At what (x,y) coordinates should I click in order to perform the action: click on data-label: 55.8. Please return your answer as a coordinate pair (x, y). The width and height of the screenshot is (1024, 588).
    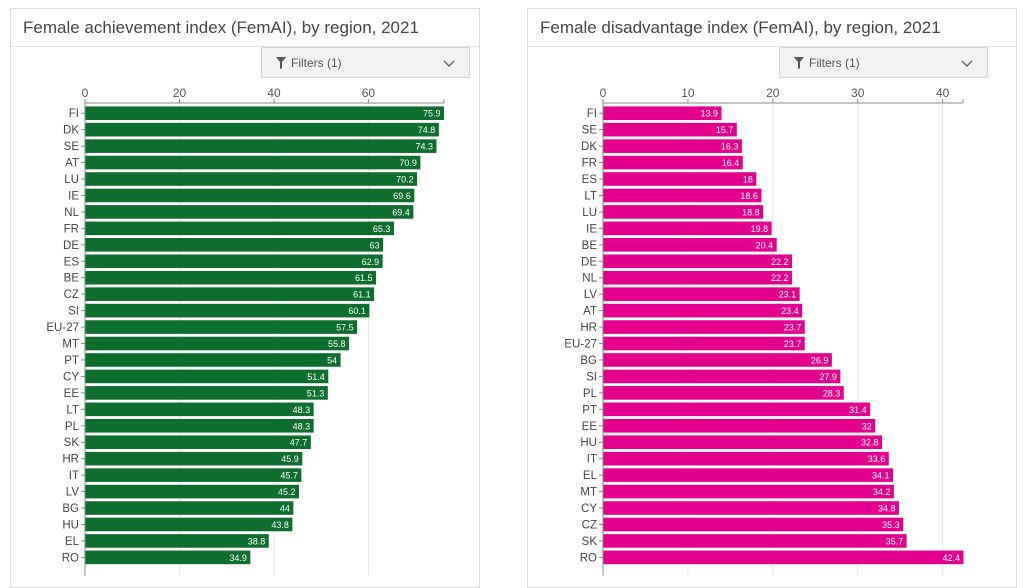
    Looking at the image, I should click on (337, 344).